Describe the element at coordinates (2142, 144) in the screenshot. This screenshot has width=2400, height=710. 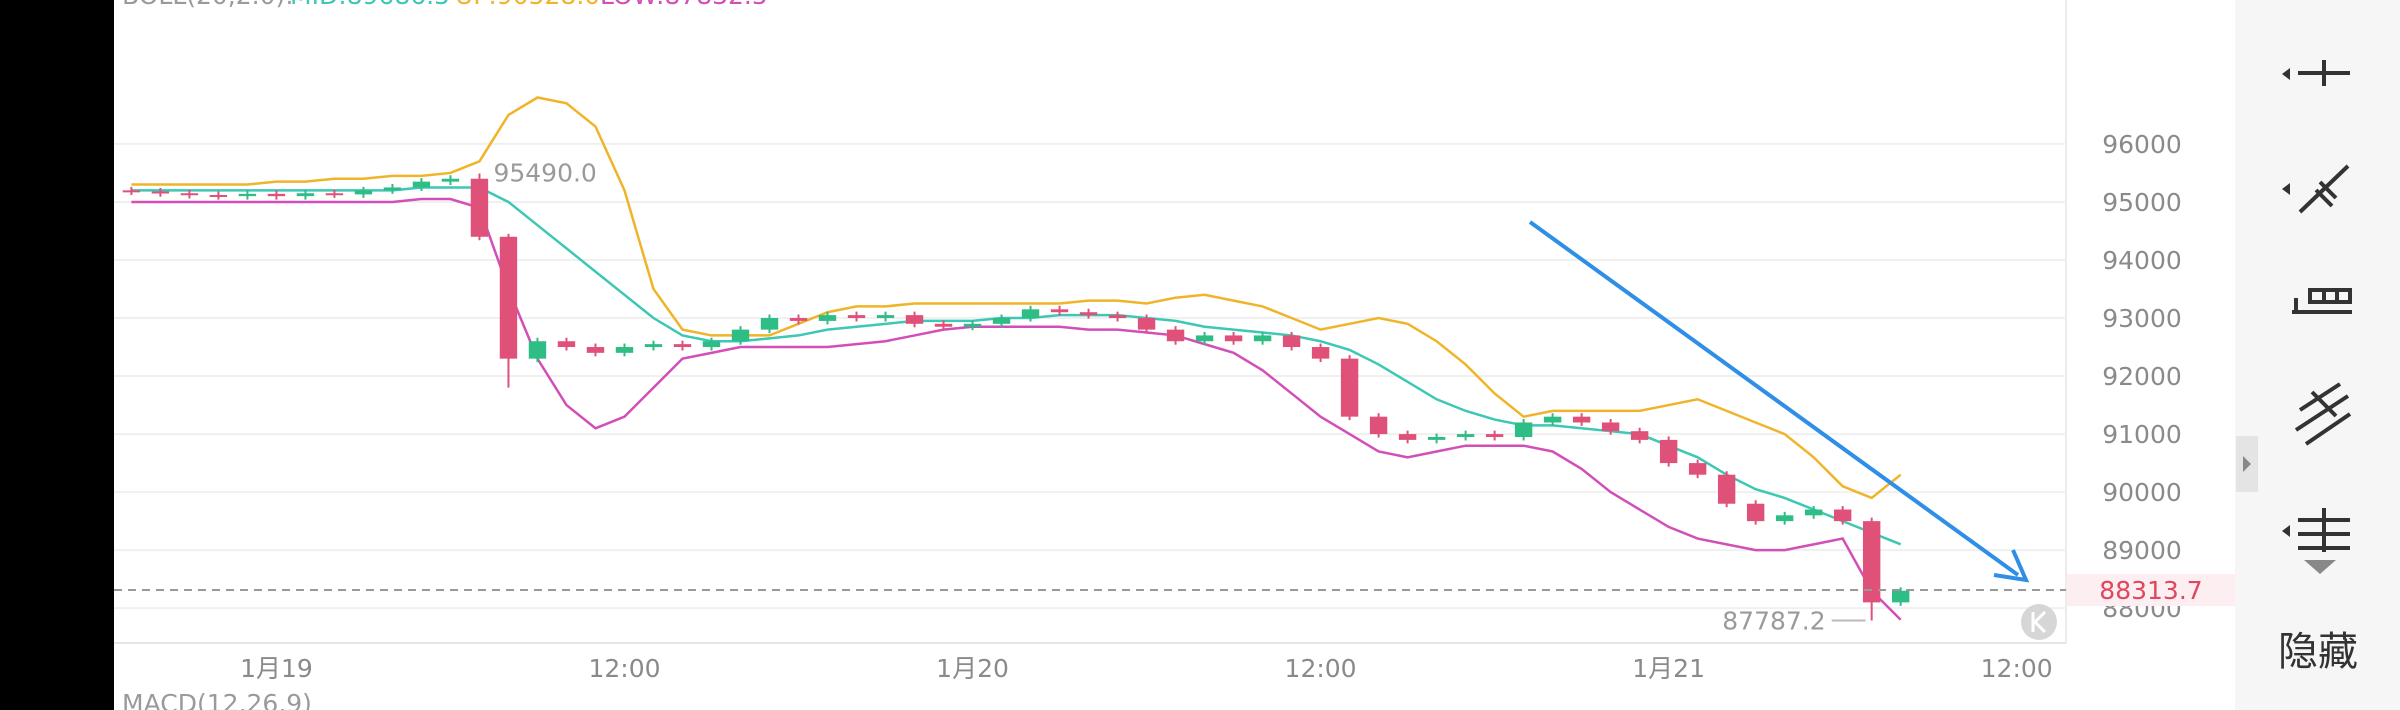
I see `y-tick-label: 96000` at that location.